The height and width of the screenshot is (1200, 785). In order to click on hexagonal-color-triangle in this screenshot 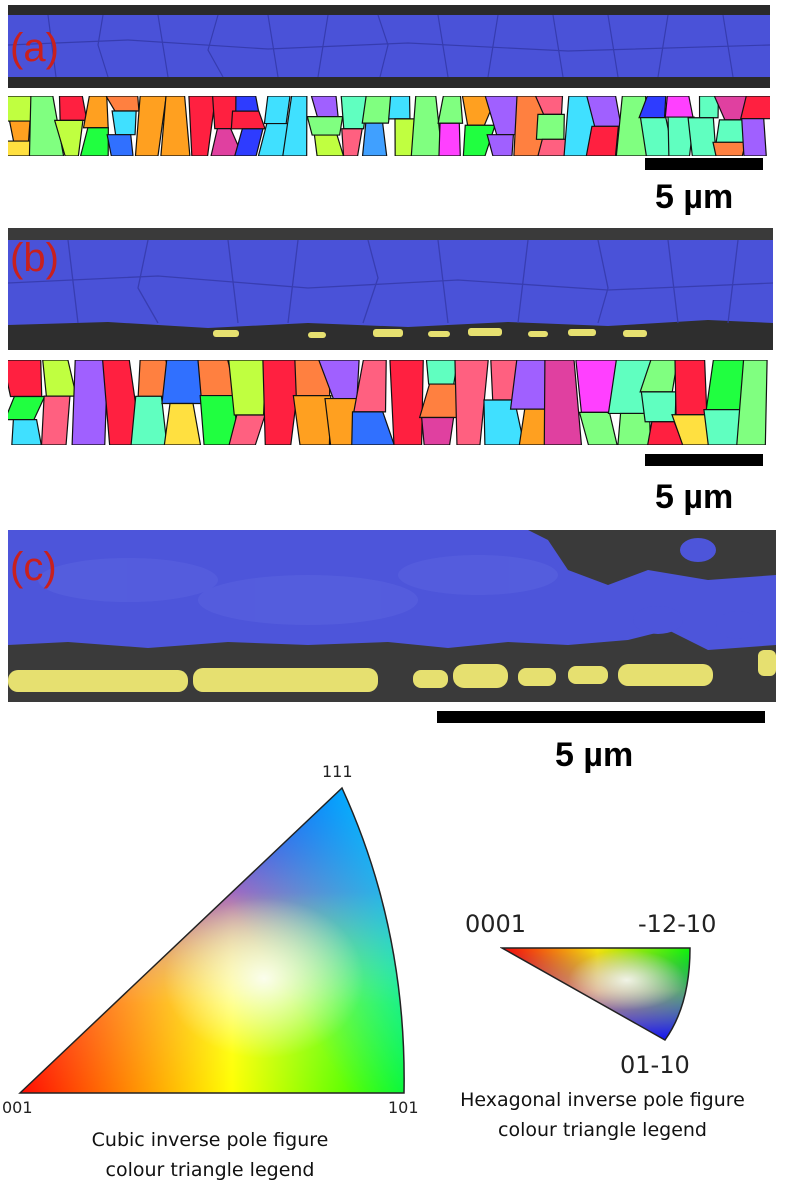, I will do `click(595, 994)`.